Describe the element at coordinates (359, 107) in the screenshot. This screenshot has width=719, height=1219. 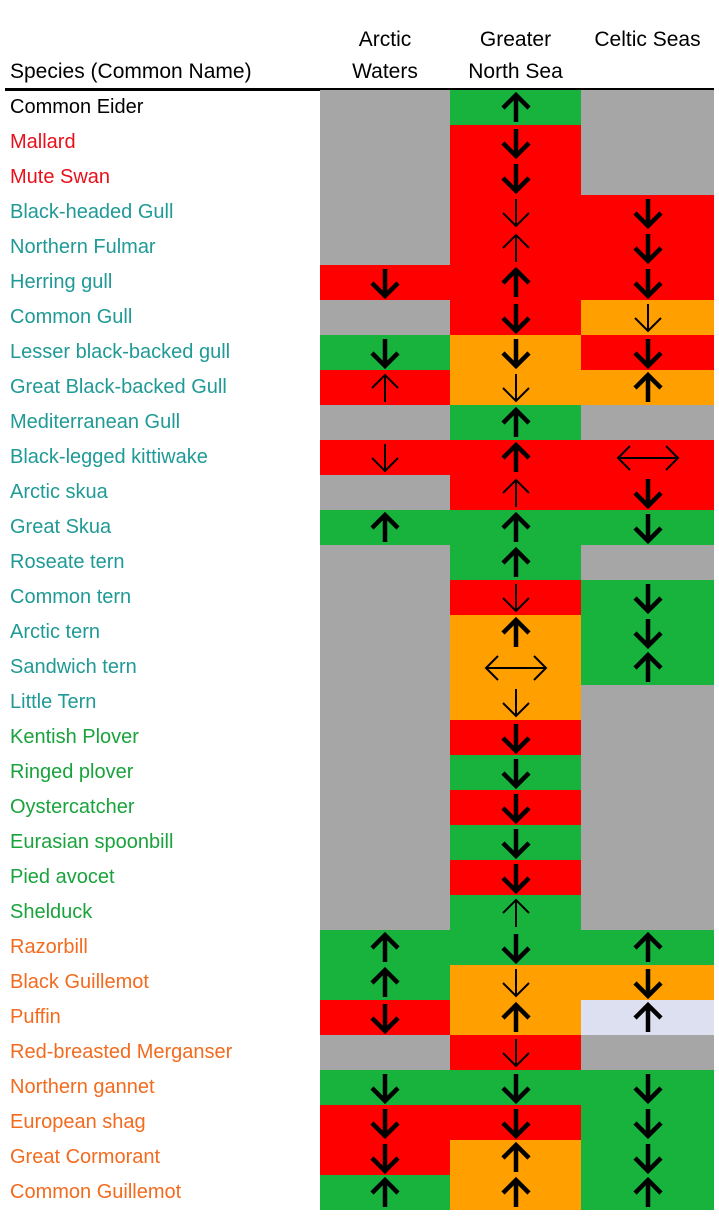
I see `table-row: Common Eider` at that location.